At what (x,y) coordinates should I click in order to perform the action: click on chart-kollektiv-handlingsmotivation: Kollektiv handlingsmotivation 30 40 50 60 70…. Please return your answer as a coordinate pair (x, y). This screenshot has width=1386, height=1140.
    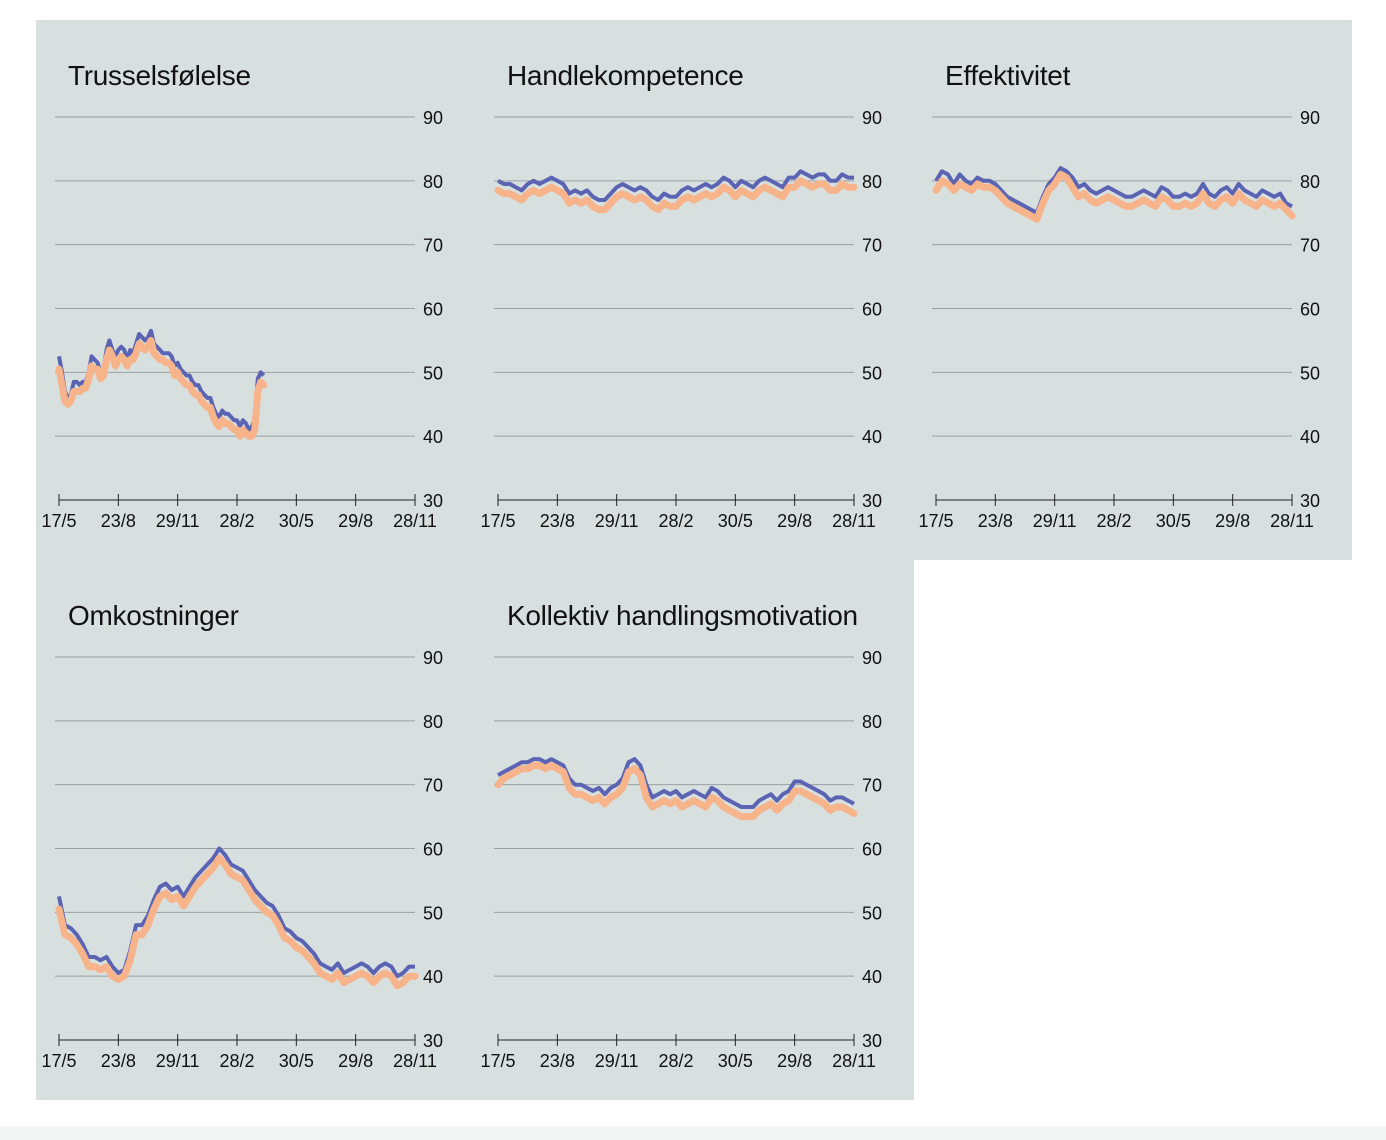
    Looking at the image, I should click on (695, 830).